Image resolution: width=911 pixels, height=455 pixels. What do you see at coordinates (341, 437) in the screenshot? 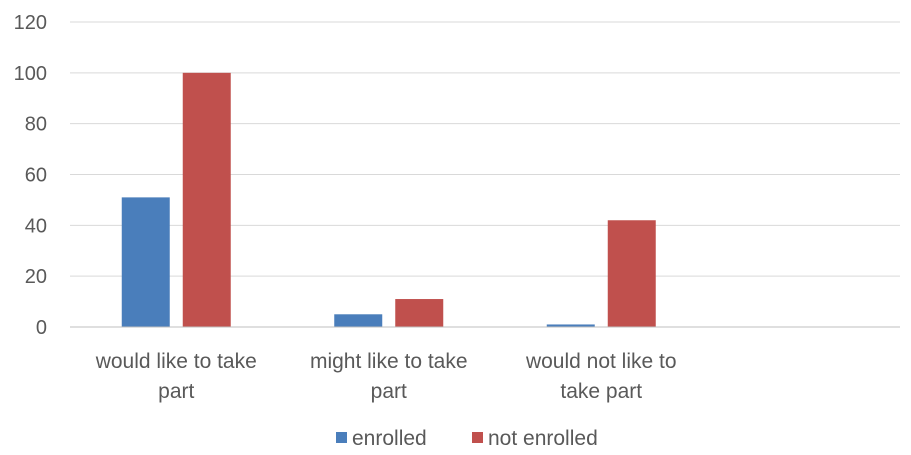
I see `legend-swatch-enrolled` at bounding box center [341, 437].